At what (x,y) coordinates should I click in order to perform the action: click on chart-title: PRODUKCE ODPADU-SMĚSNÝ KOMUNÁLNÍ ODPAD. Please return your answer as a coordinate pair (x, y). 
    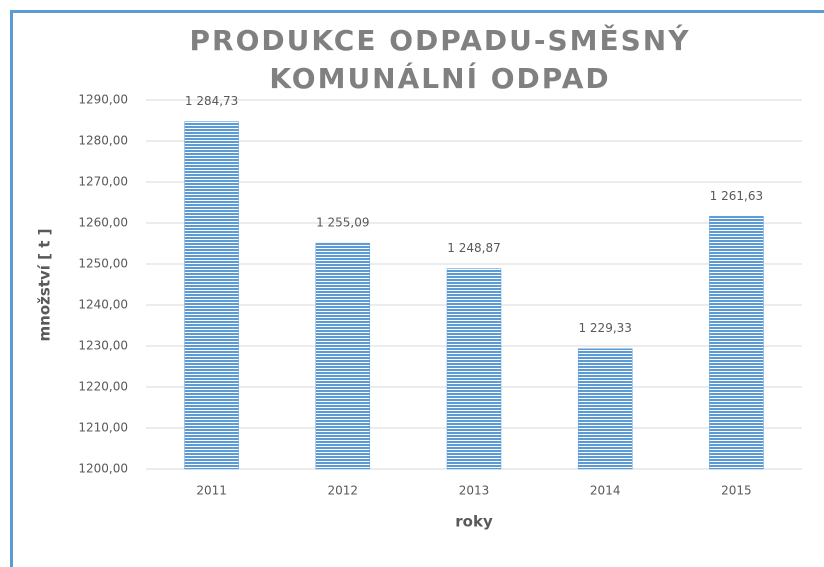
    Looking at the image, I should click on (440, 59).